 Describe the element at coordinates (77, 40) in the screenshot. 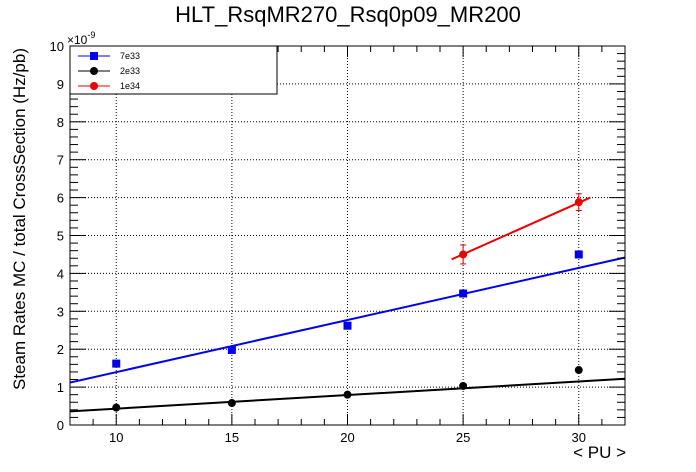

I see `y-exponent-base: ×10` at that location.